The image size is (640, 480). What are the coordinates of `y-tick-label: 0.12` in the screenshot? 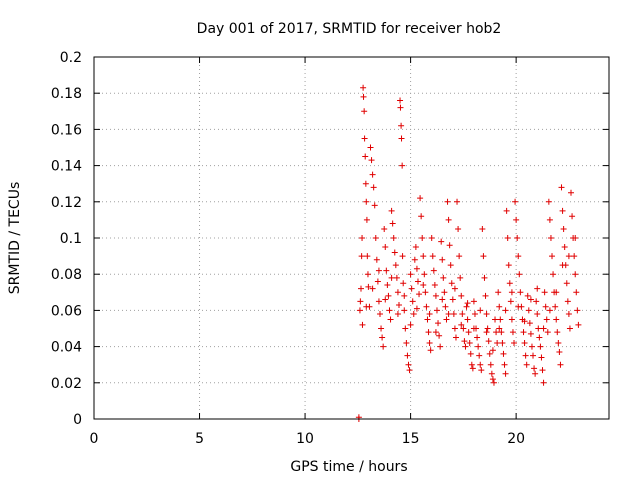 It's located at (66, 203).